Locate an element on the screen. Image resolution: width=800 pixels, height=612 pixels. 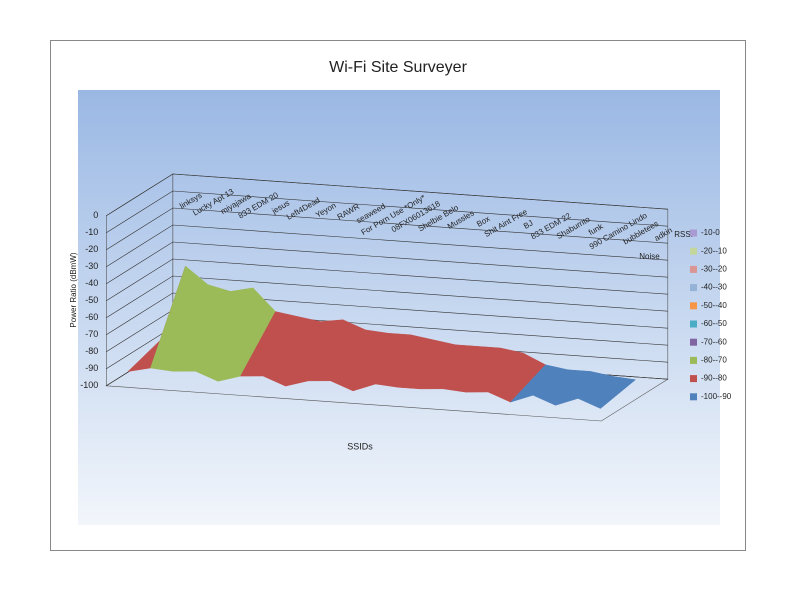
legend-label: -30--20 is located at coordinates (714, 269).